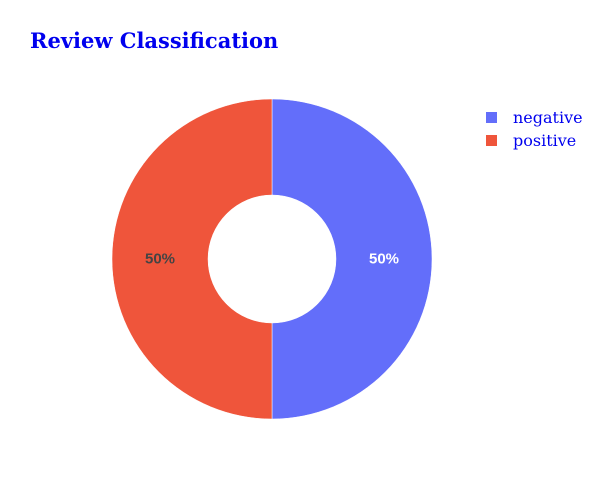 The width and height of the screenshot is (600, 500). What do you see at coordinates (491, 140) in the screenshot?
I see `legend-swatch-positive` at bounding box center [491, 140].